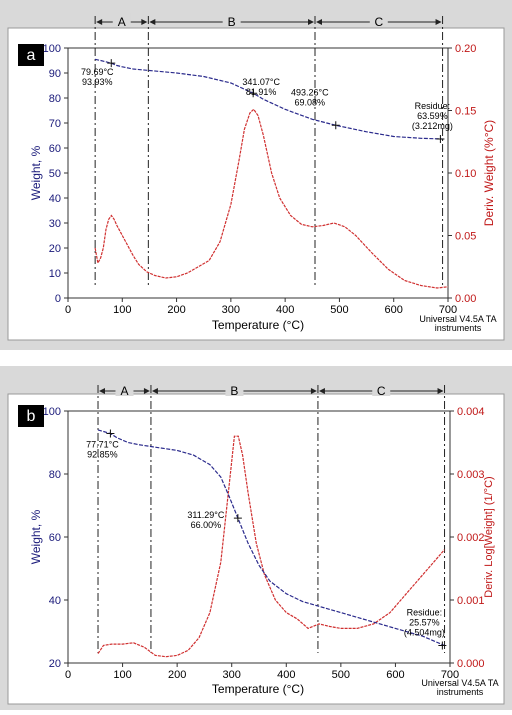 The image size is (512, 715). I want to click on x-tick-label: 0, so click(68, 675).